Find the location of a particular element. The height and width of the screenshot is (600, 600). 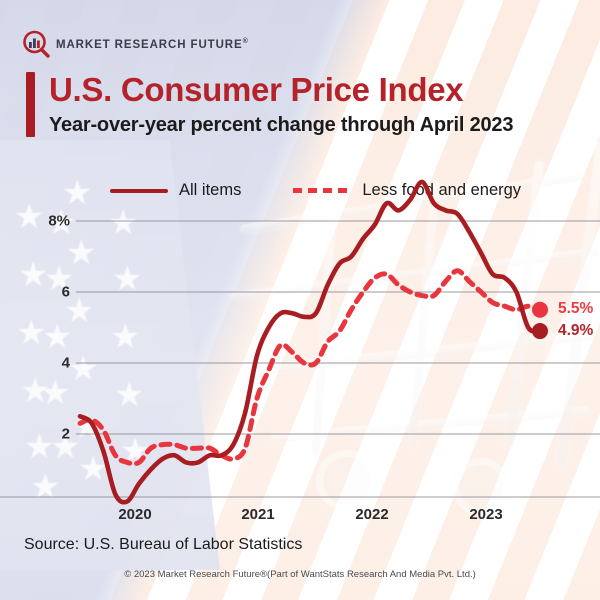

page-title: U.S. Consumer Price Index is located at coordinates (256, 89).